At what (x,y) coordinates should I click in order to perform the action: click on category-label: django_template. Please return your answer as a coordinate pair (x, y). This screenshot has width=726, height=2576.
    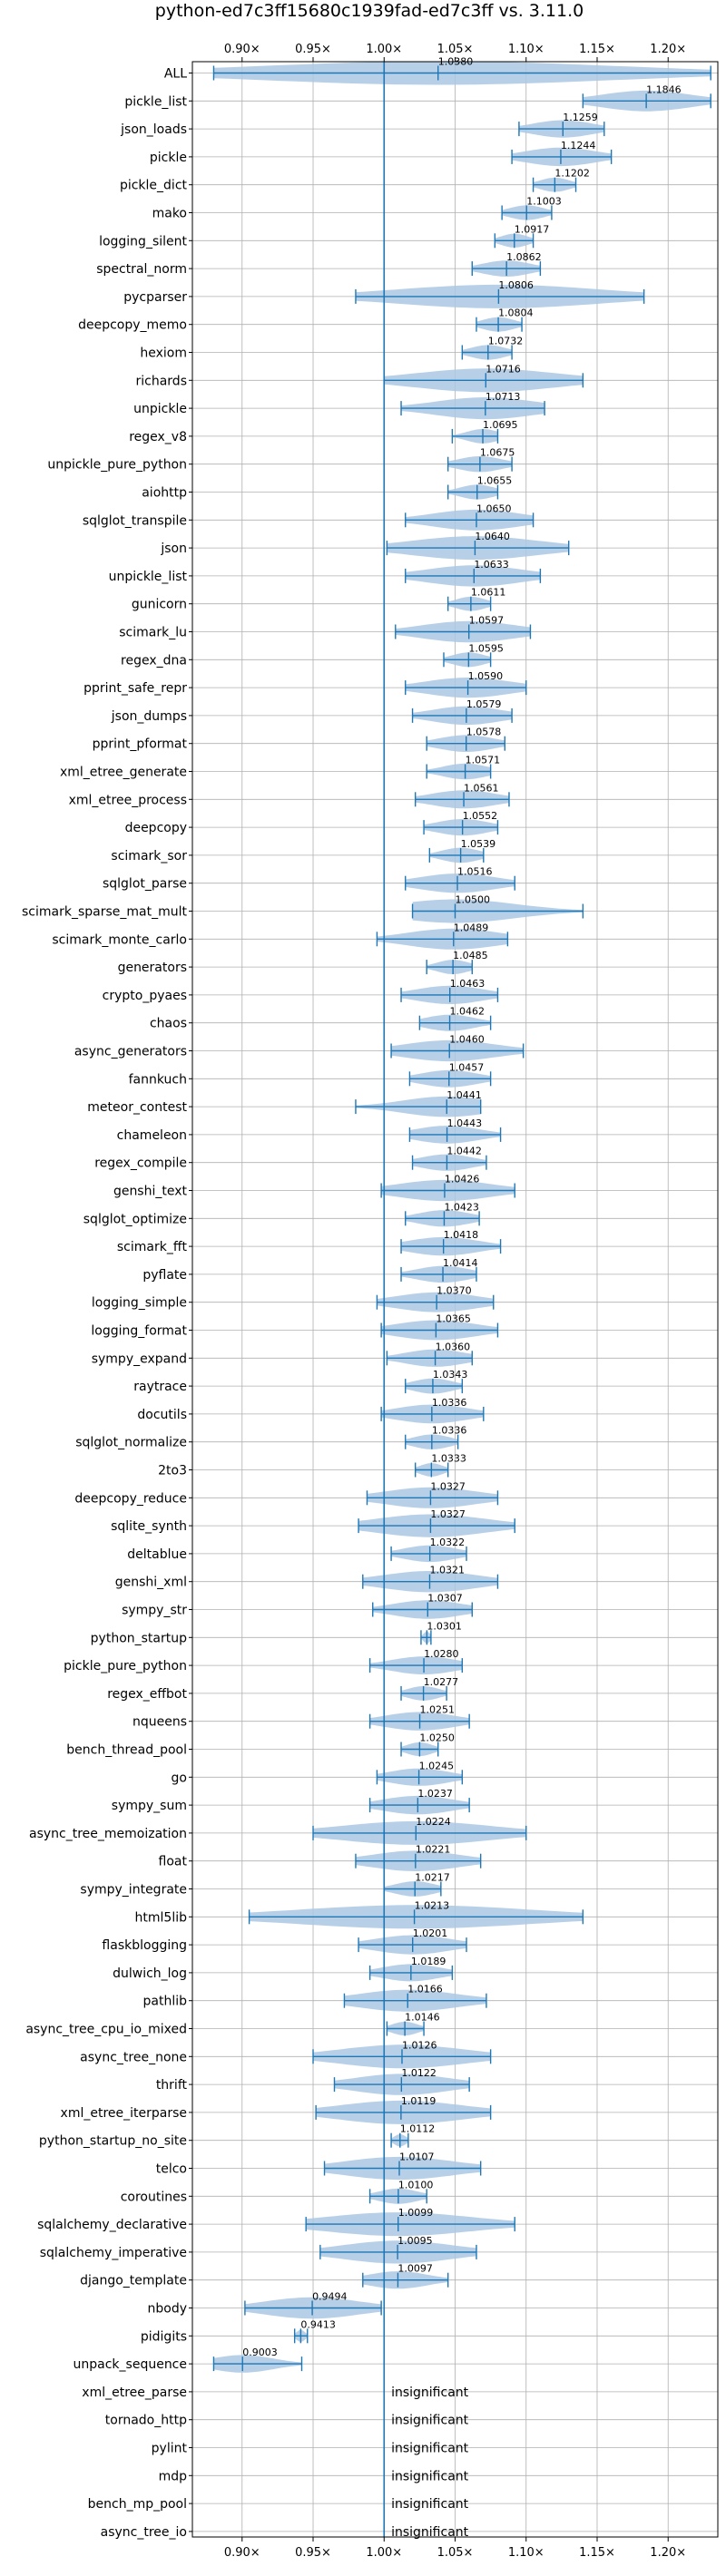
    Looking at the image, I should click on (133, 2281).